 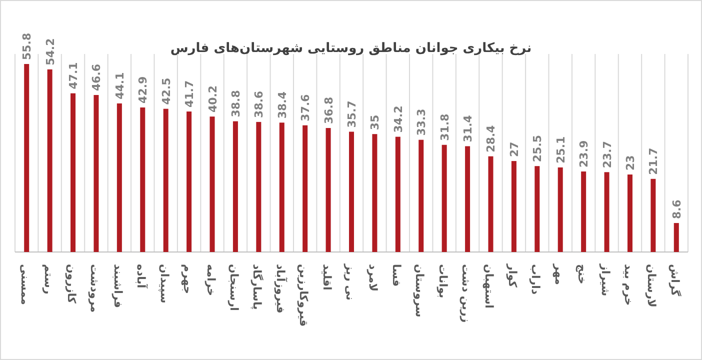 I want to click on x-tick-label: زرین دشت, so click(x=466, y=293).